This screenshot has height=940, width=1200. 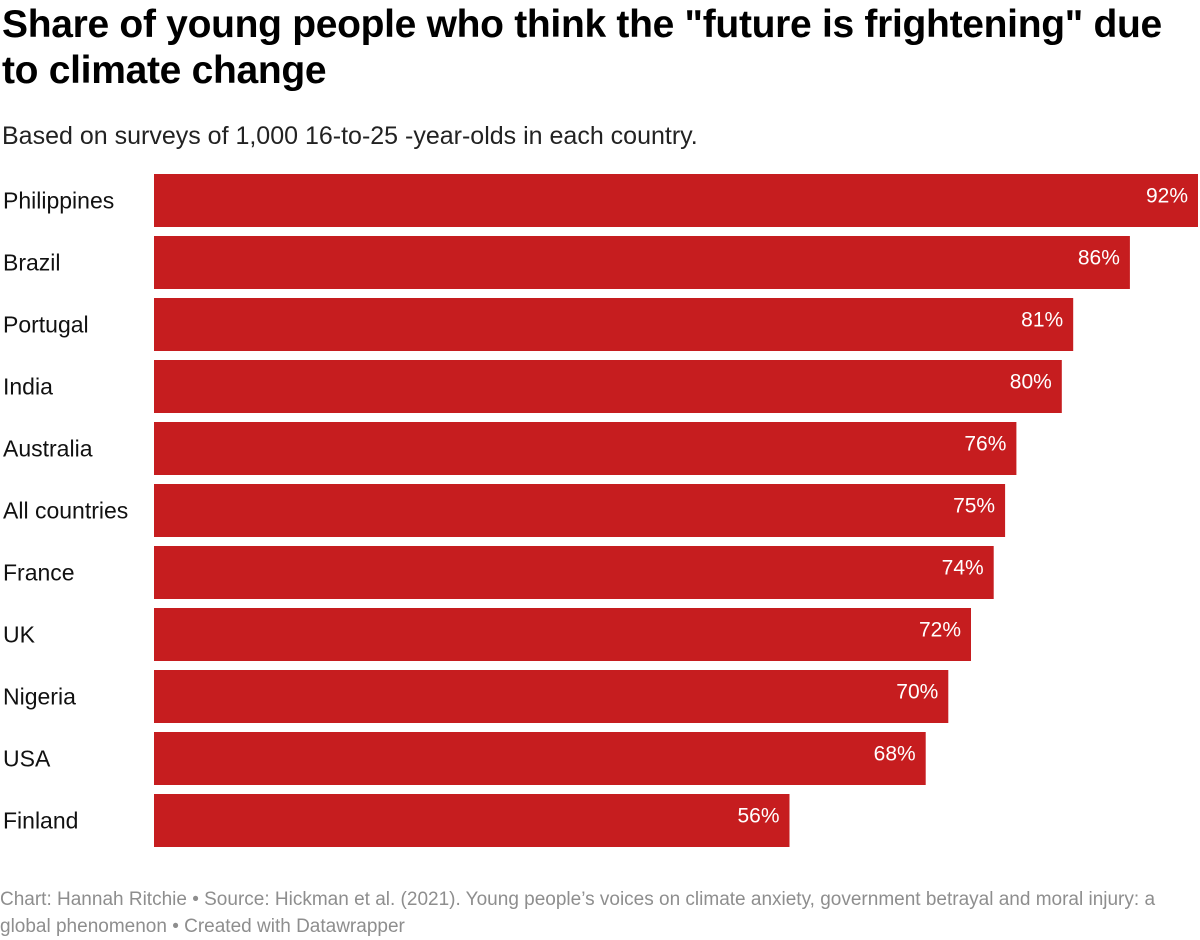 What do you see at coordinates (28, 387) in the screenshot?
I see `category-label: India` at bounding box center [28, 387].